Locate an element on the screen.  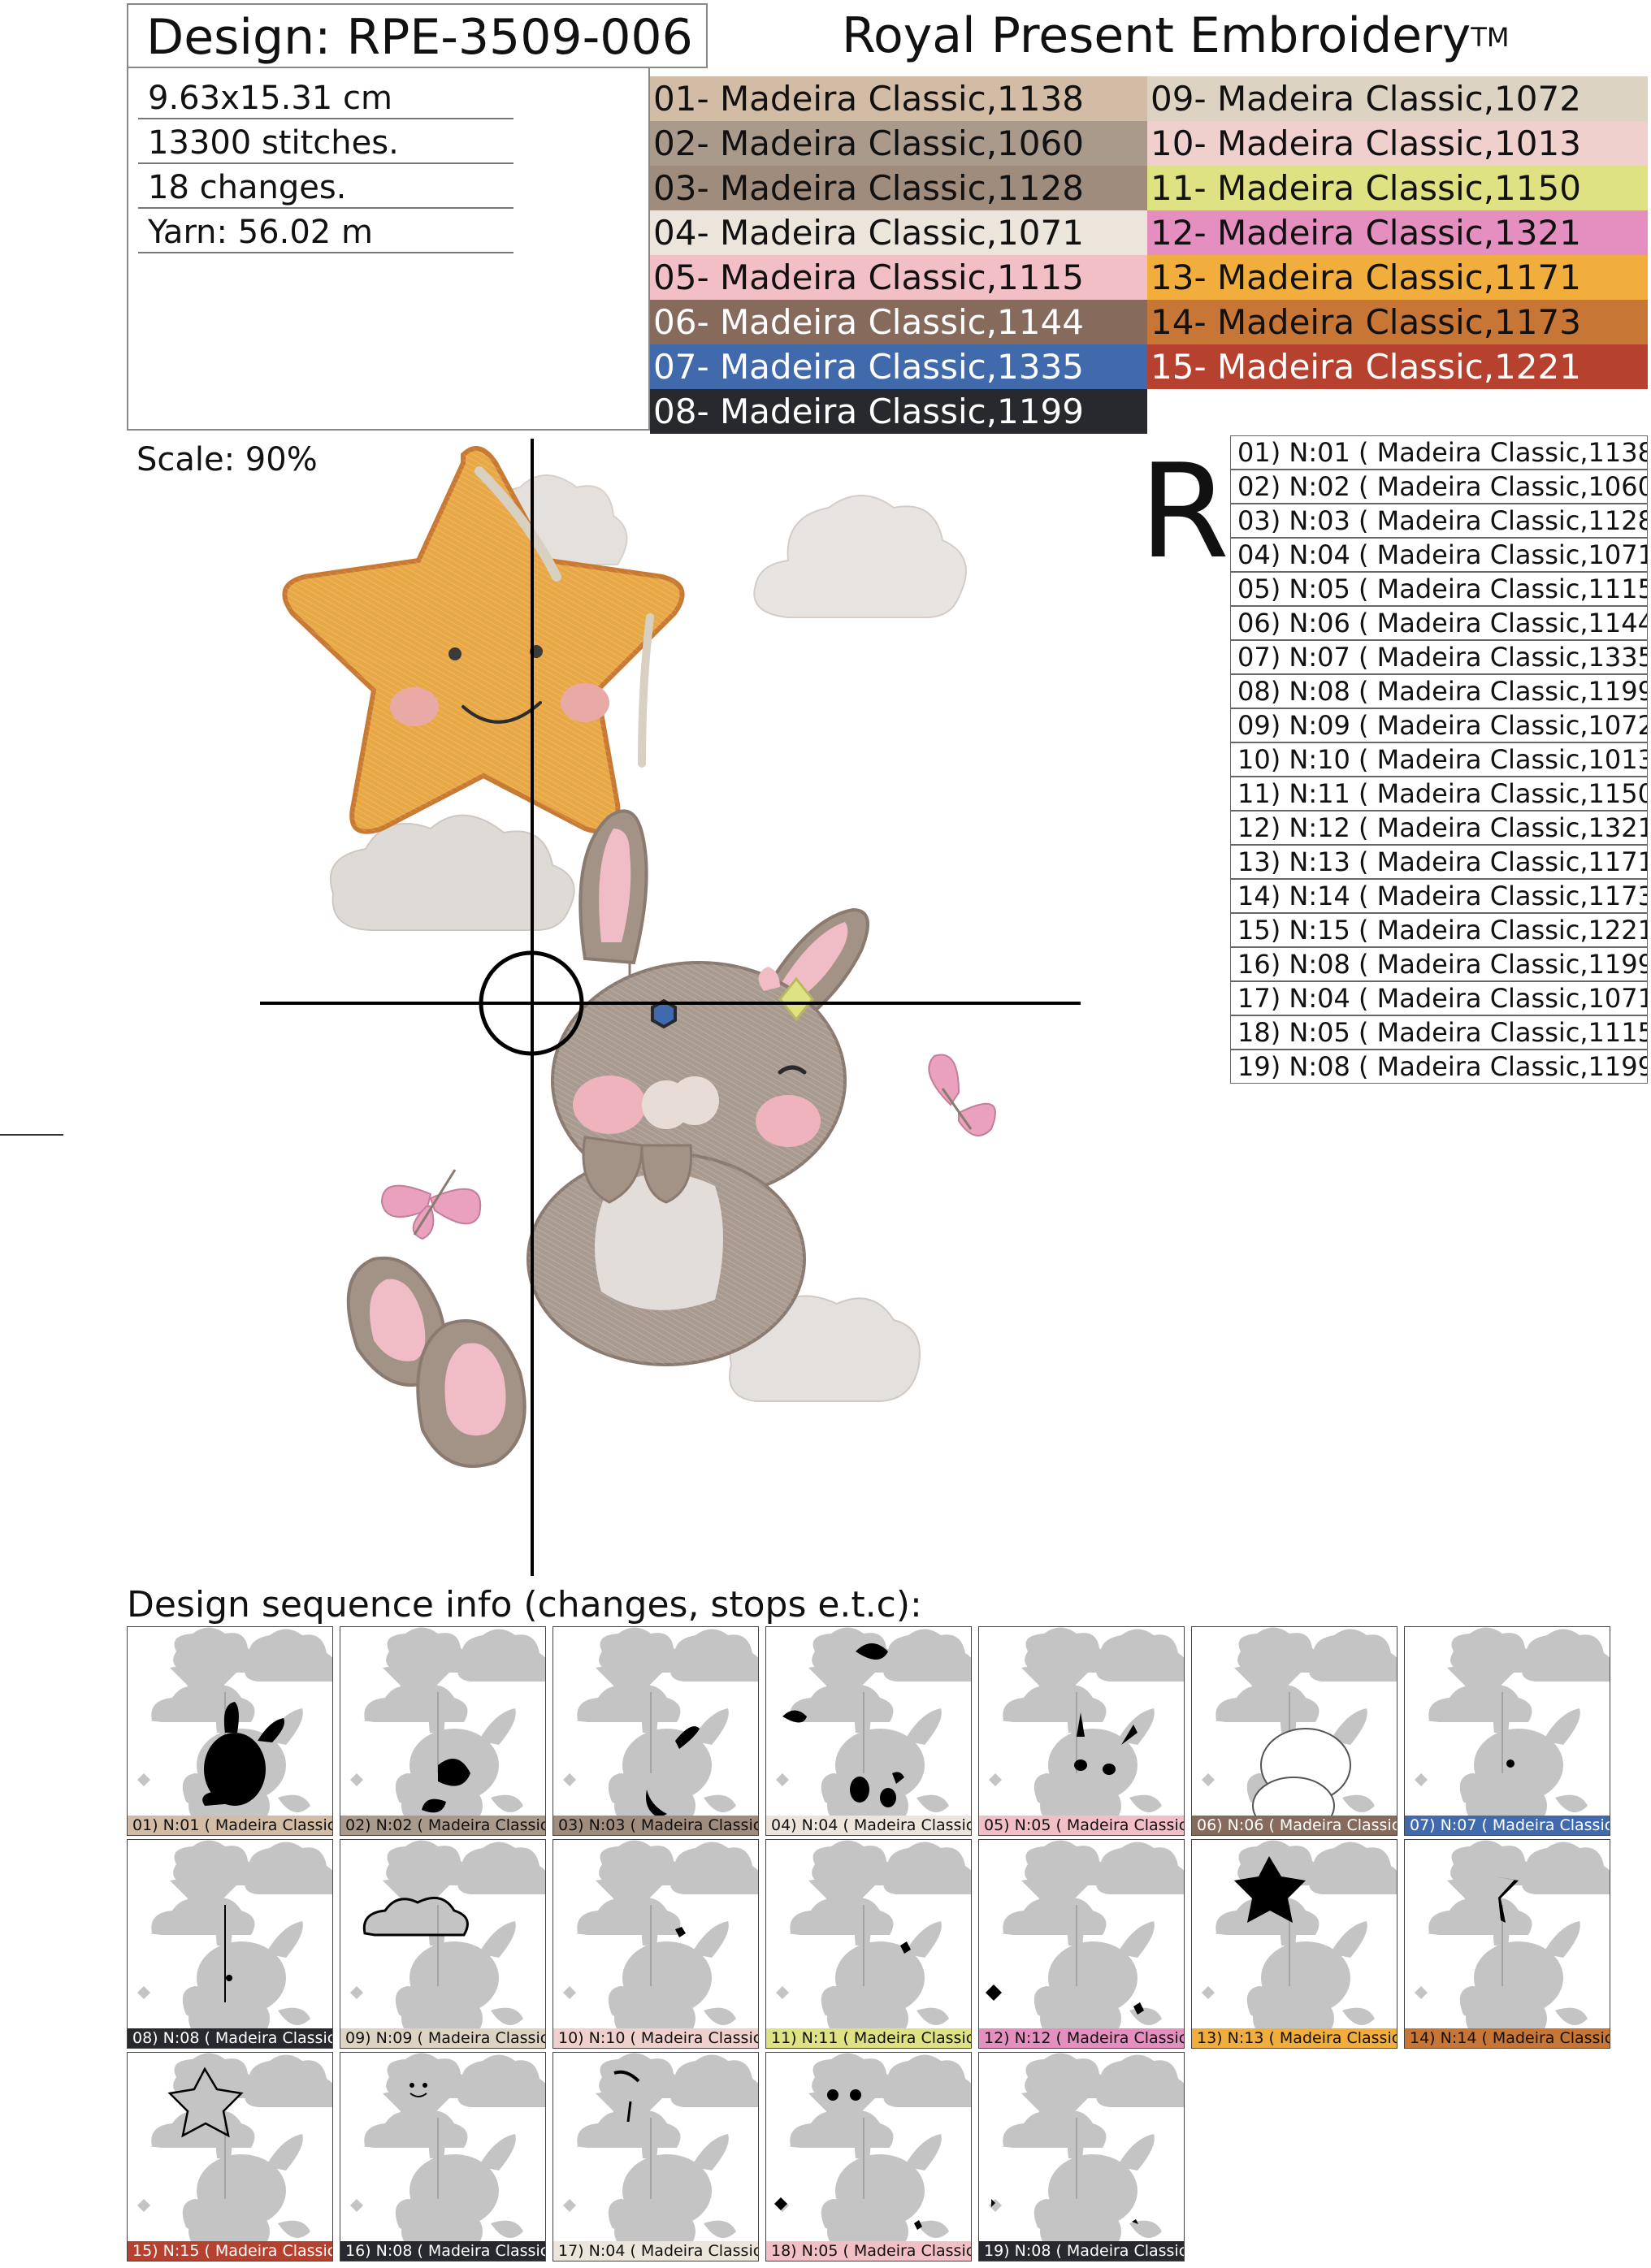
thumbnail-label: 18) N:05 ( Madeira Classic, is located at coordinates (868, 2251).